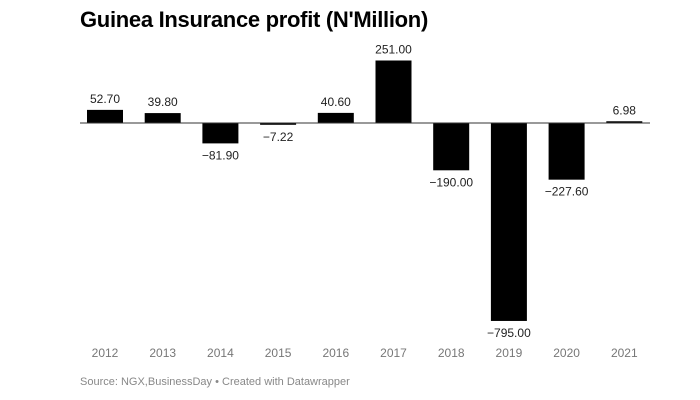 The width and height of the screenshot is (700, 400). I want to click on x-tick-label-2018: 2018, so click(451, 353).